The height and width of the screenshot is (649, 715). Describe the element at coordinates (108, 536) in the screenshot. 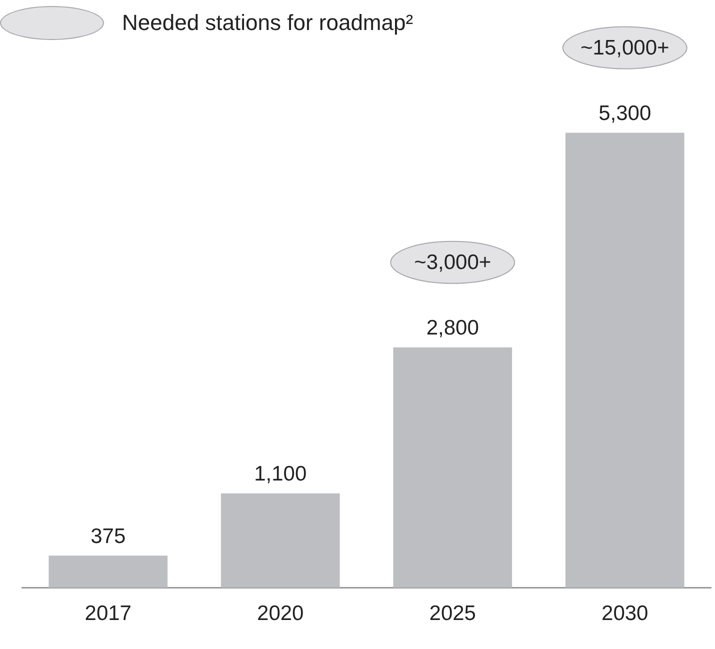

I see `data-label: 375` at that location.